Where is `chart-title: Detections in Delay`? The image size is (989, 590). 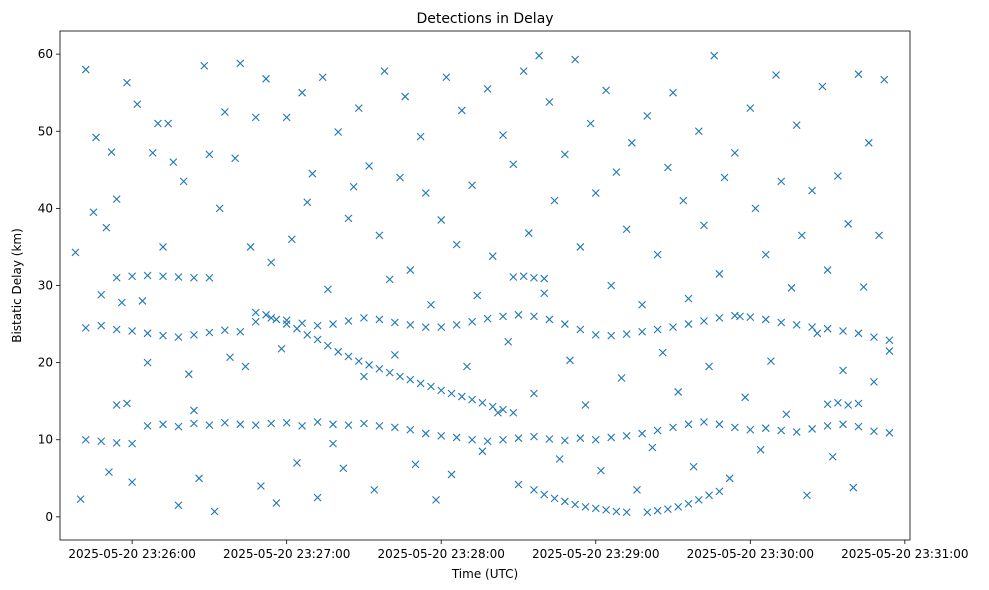 chart-title: Detections in Delay is located at coordinates (484, 19).